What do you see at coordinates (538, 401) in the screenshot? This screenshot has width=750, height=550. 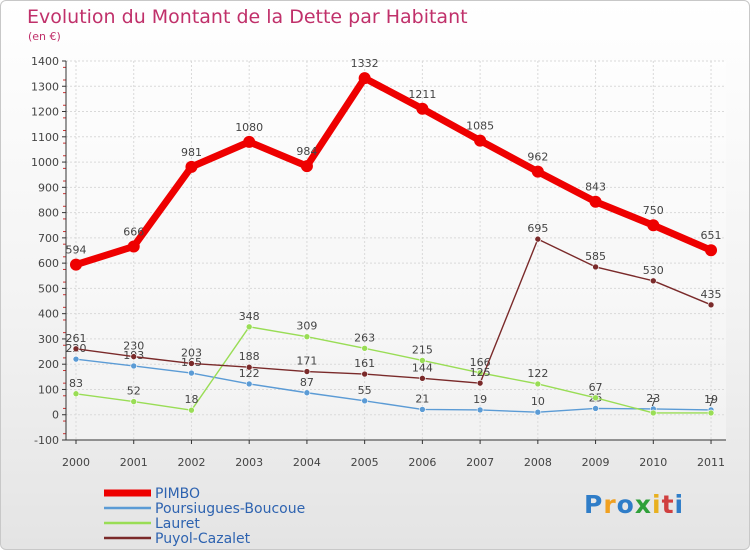 I see `data-label: 10` at bounding box center [538, 401].